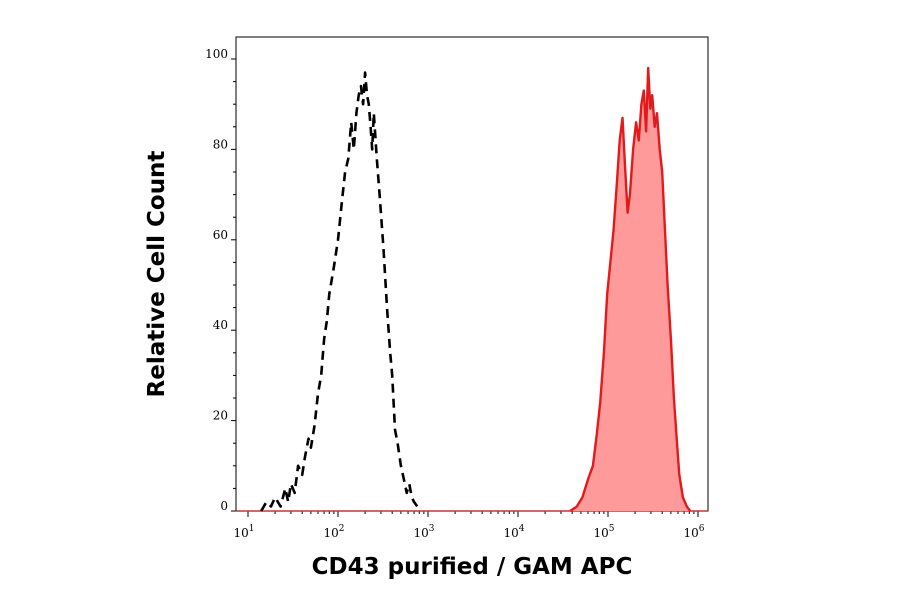 The image size is (900, 594). Describe the element at coordinates (469, 525) in the screenshot. I see `x-axis: 10¹ 10² 10³ 10⁴ 10⁵ 10⁶` at that location.